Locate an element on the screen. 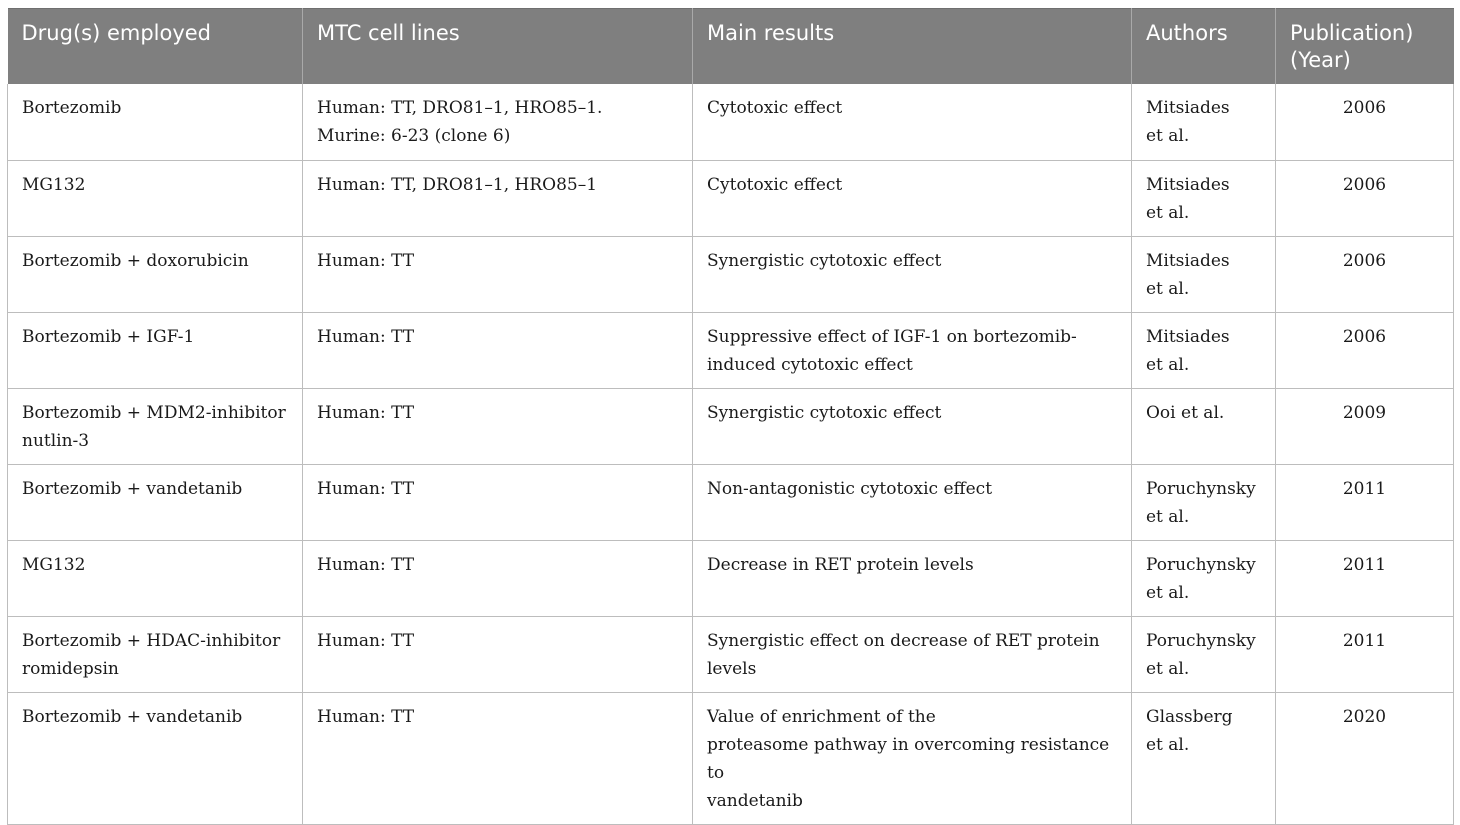 The width and height of the screenshot is (1460, 825). cell-authors: Ooi et al. is located at coordinates (1203, 426).